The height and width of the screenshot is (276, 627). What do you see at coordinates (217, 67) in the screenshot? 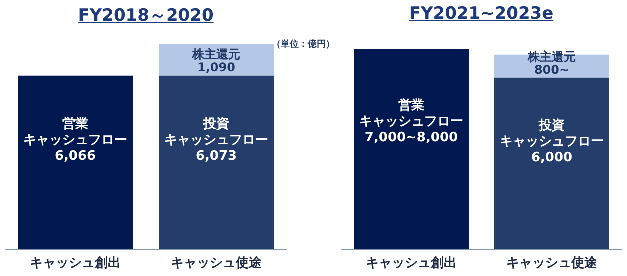
I see `data-label: 1,090` at bounding box center [217, 67].